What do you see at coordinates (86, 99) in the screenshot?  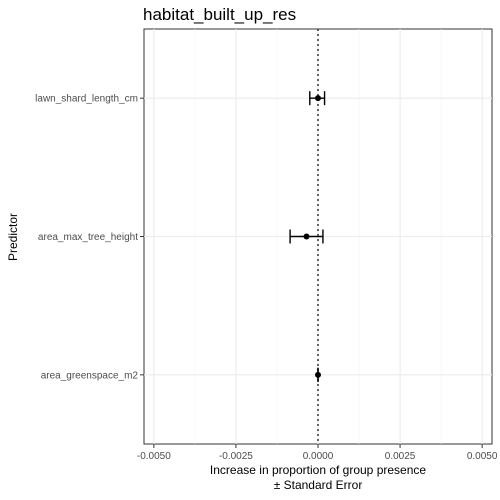 I see `y-tick-label: lawn_shard_length_cm` at bounding box center [86, 99].